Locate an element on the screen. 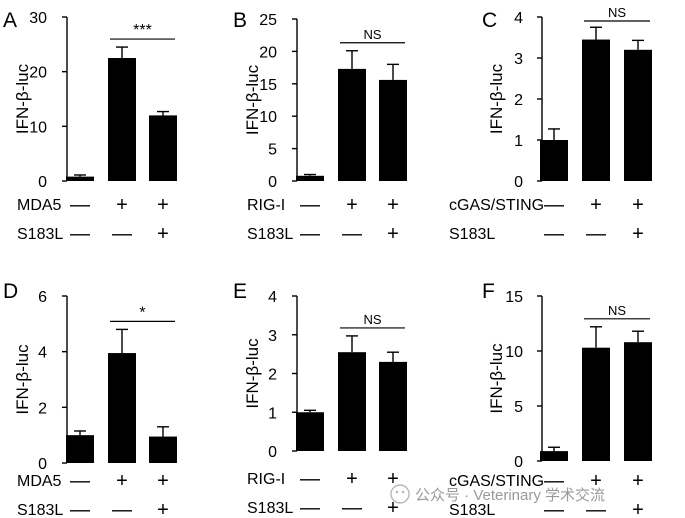 This screenshot has width=685, height=518. significance-label: *** is located at coordinates (142, 30).